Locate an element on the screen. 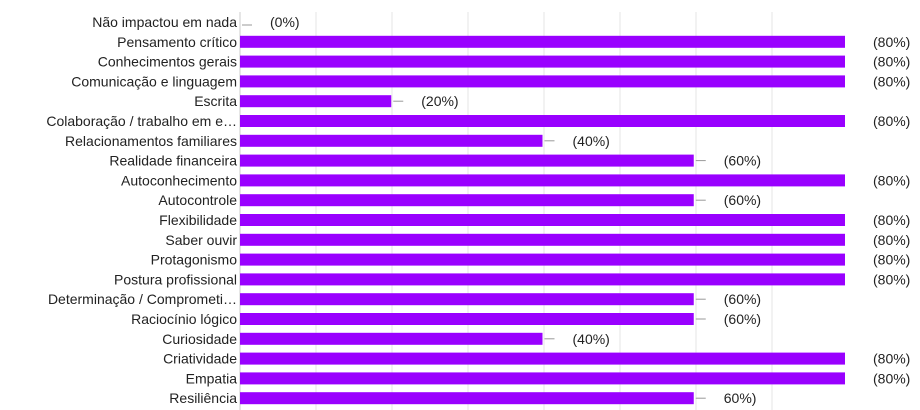 The image size is (920, 410). category-label: Comunicação e linguagem is located at coordinates (154, 81).